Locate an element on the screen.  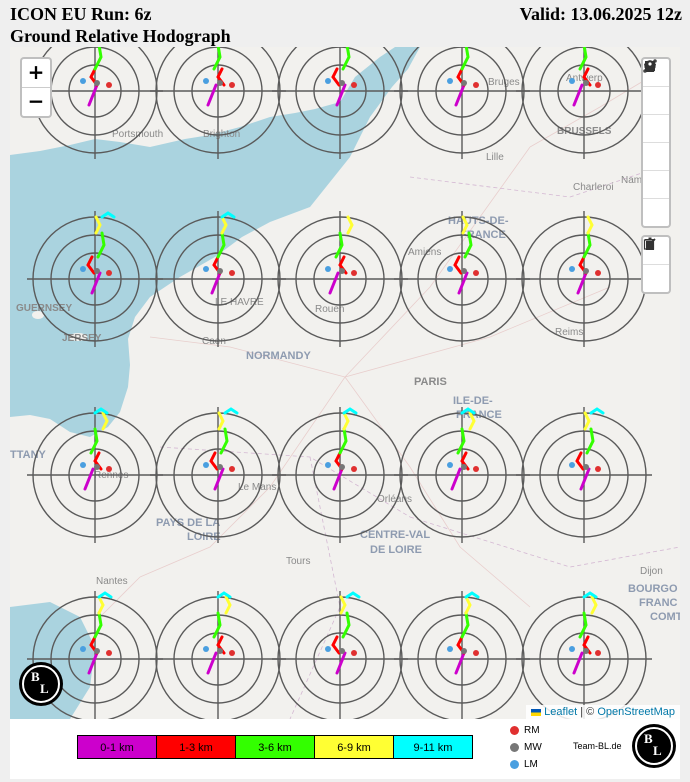
circlemarker-icon is located at coordinates (656, 143).